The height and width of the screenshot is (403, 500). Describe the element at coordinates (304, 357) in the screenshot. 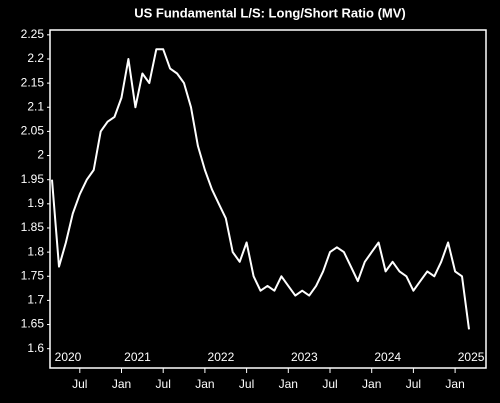

I see `year-label: 2023` at that location.